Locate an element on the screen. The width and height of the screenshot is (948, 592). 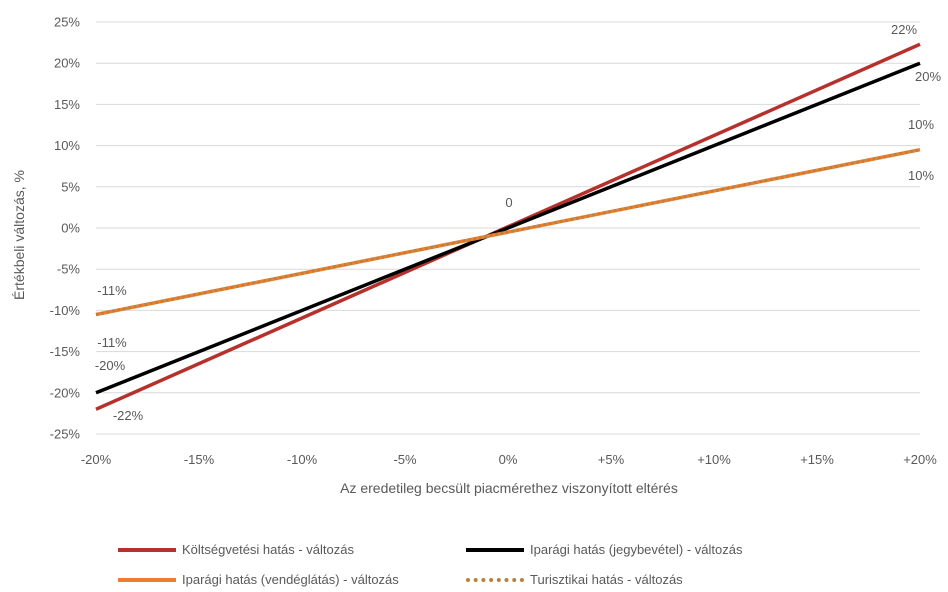
y-tick-label: 5% is located at coordinates (70, 186).